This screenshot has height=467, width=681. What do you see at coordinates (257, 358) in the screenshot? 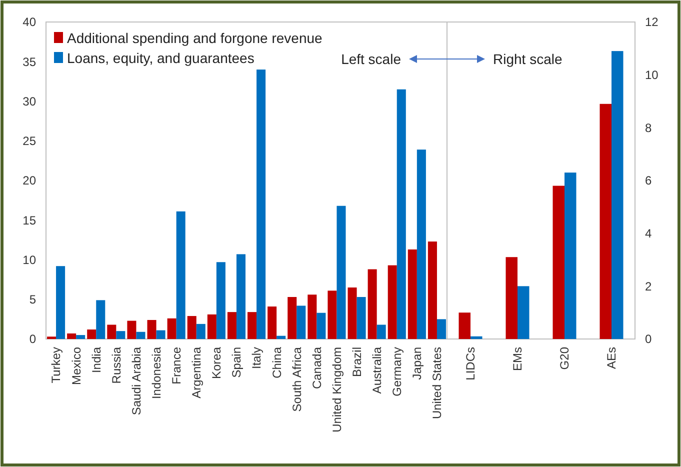
I see `x-tick-label: Italy` at bounding box center [257, 358].